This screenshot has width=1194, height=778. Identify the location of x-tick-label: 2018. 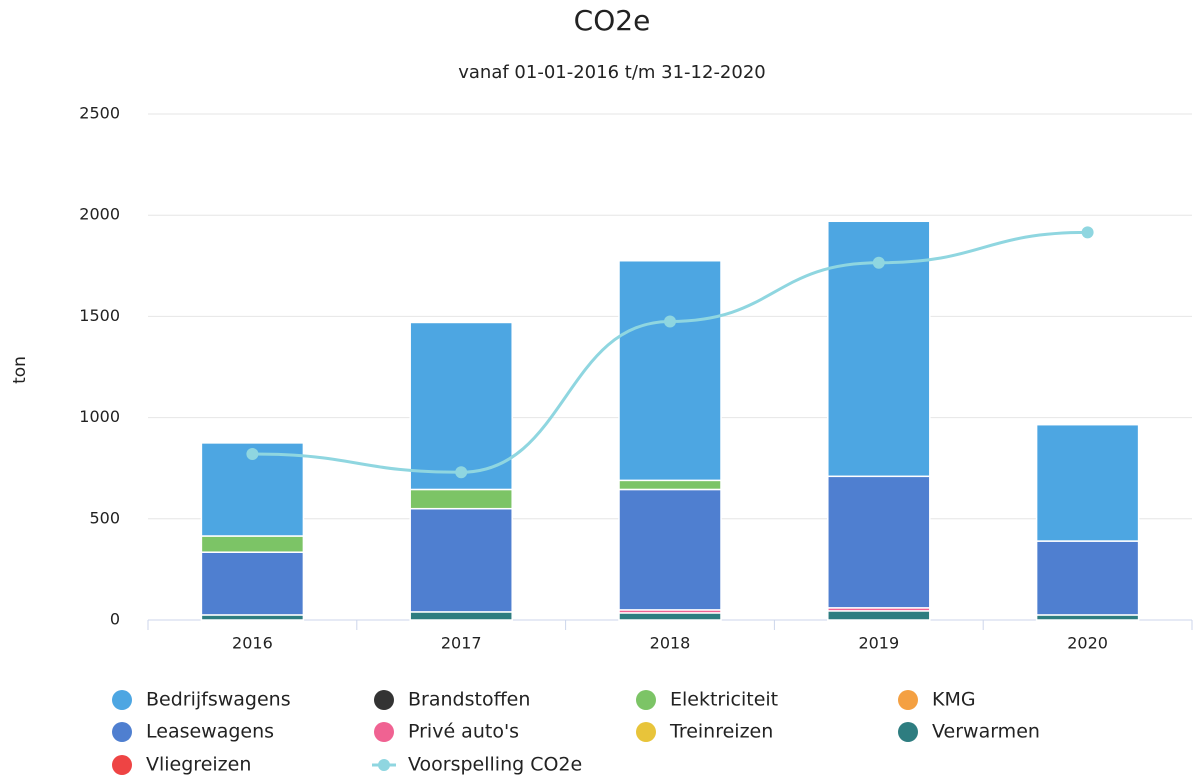
(670, 643).